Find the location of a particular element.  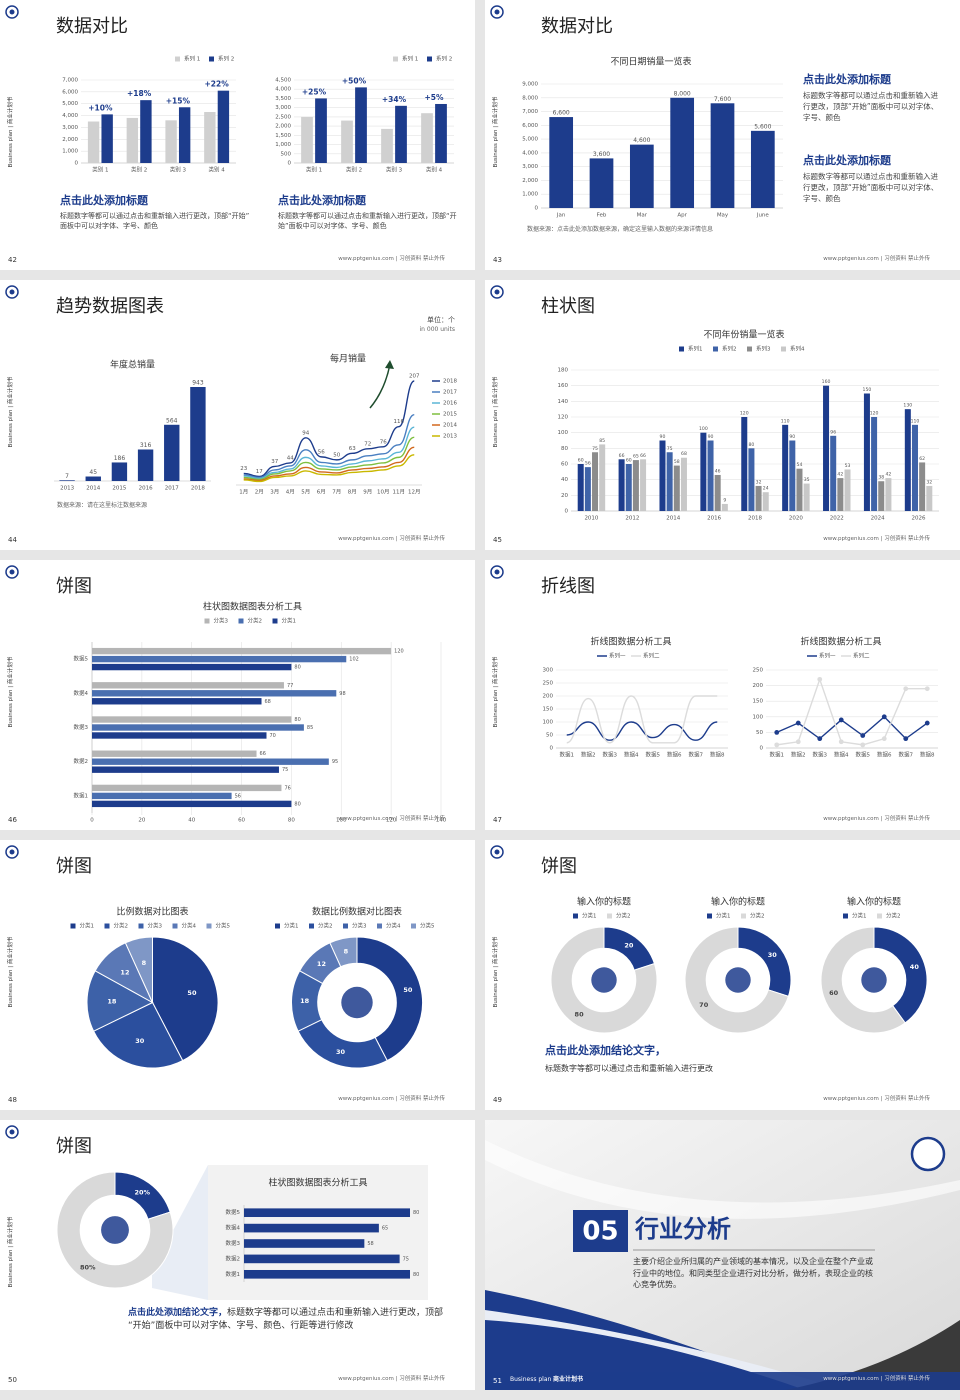

trend-arrow is located at coordinates (380, 386).